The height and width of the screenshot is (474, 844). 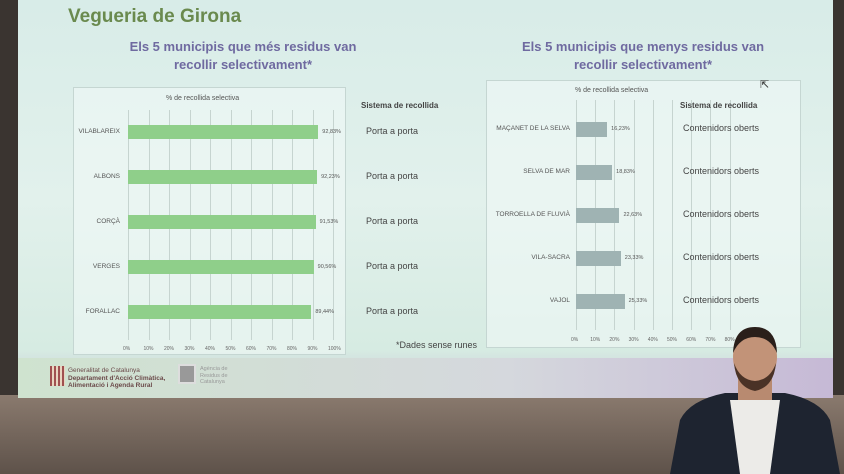 I want to click on agency-line: Catalunya, so click(x=212, y=382).